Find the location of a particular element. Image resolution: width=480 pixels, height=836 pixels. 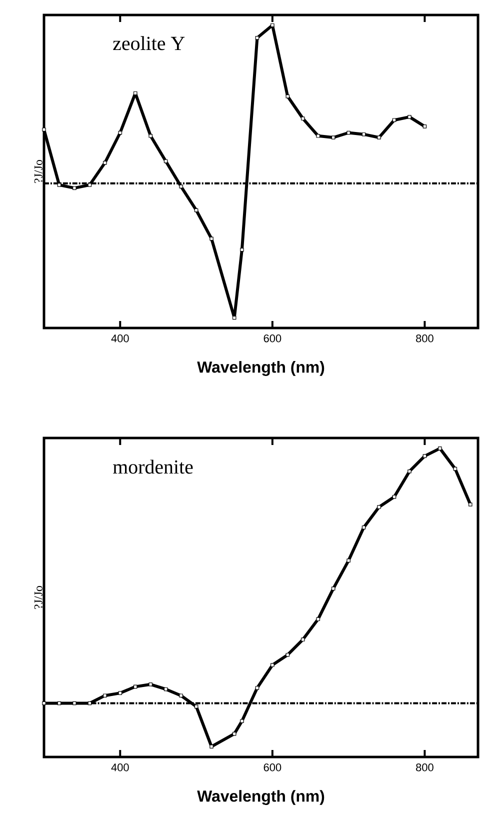

chart-title: zeolite Y is located at coordinates (149, 43).